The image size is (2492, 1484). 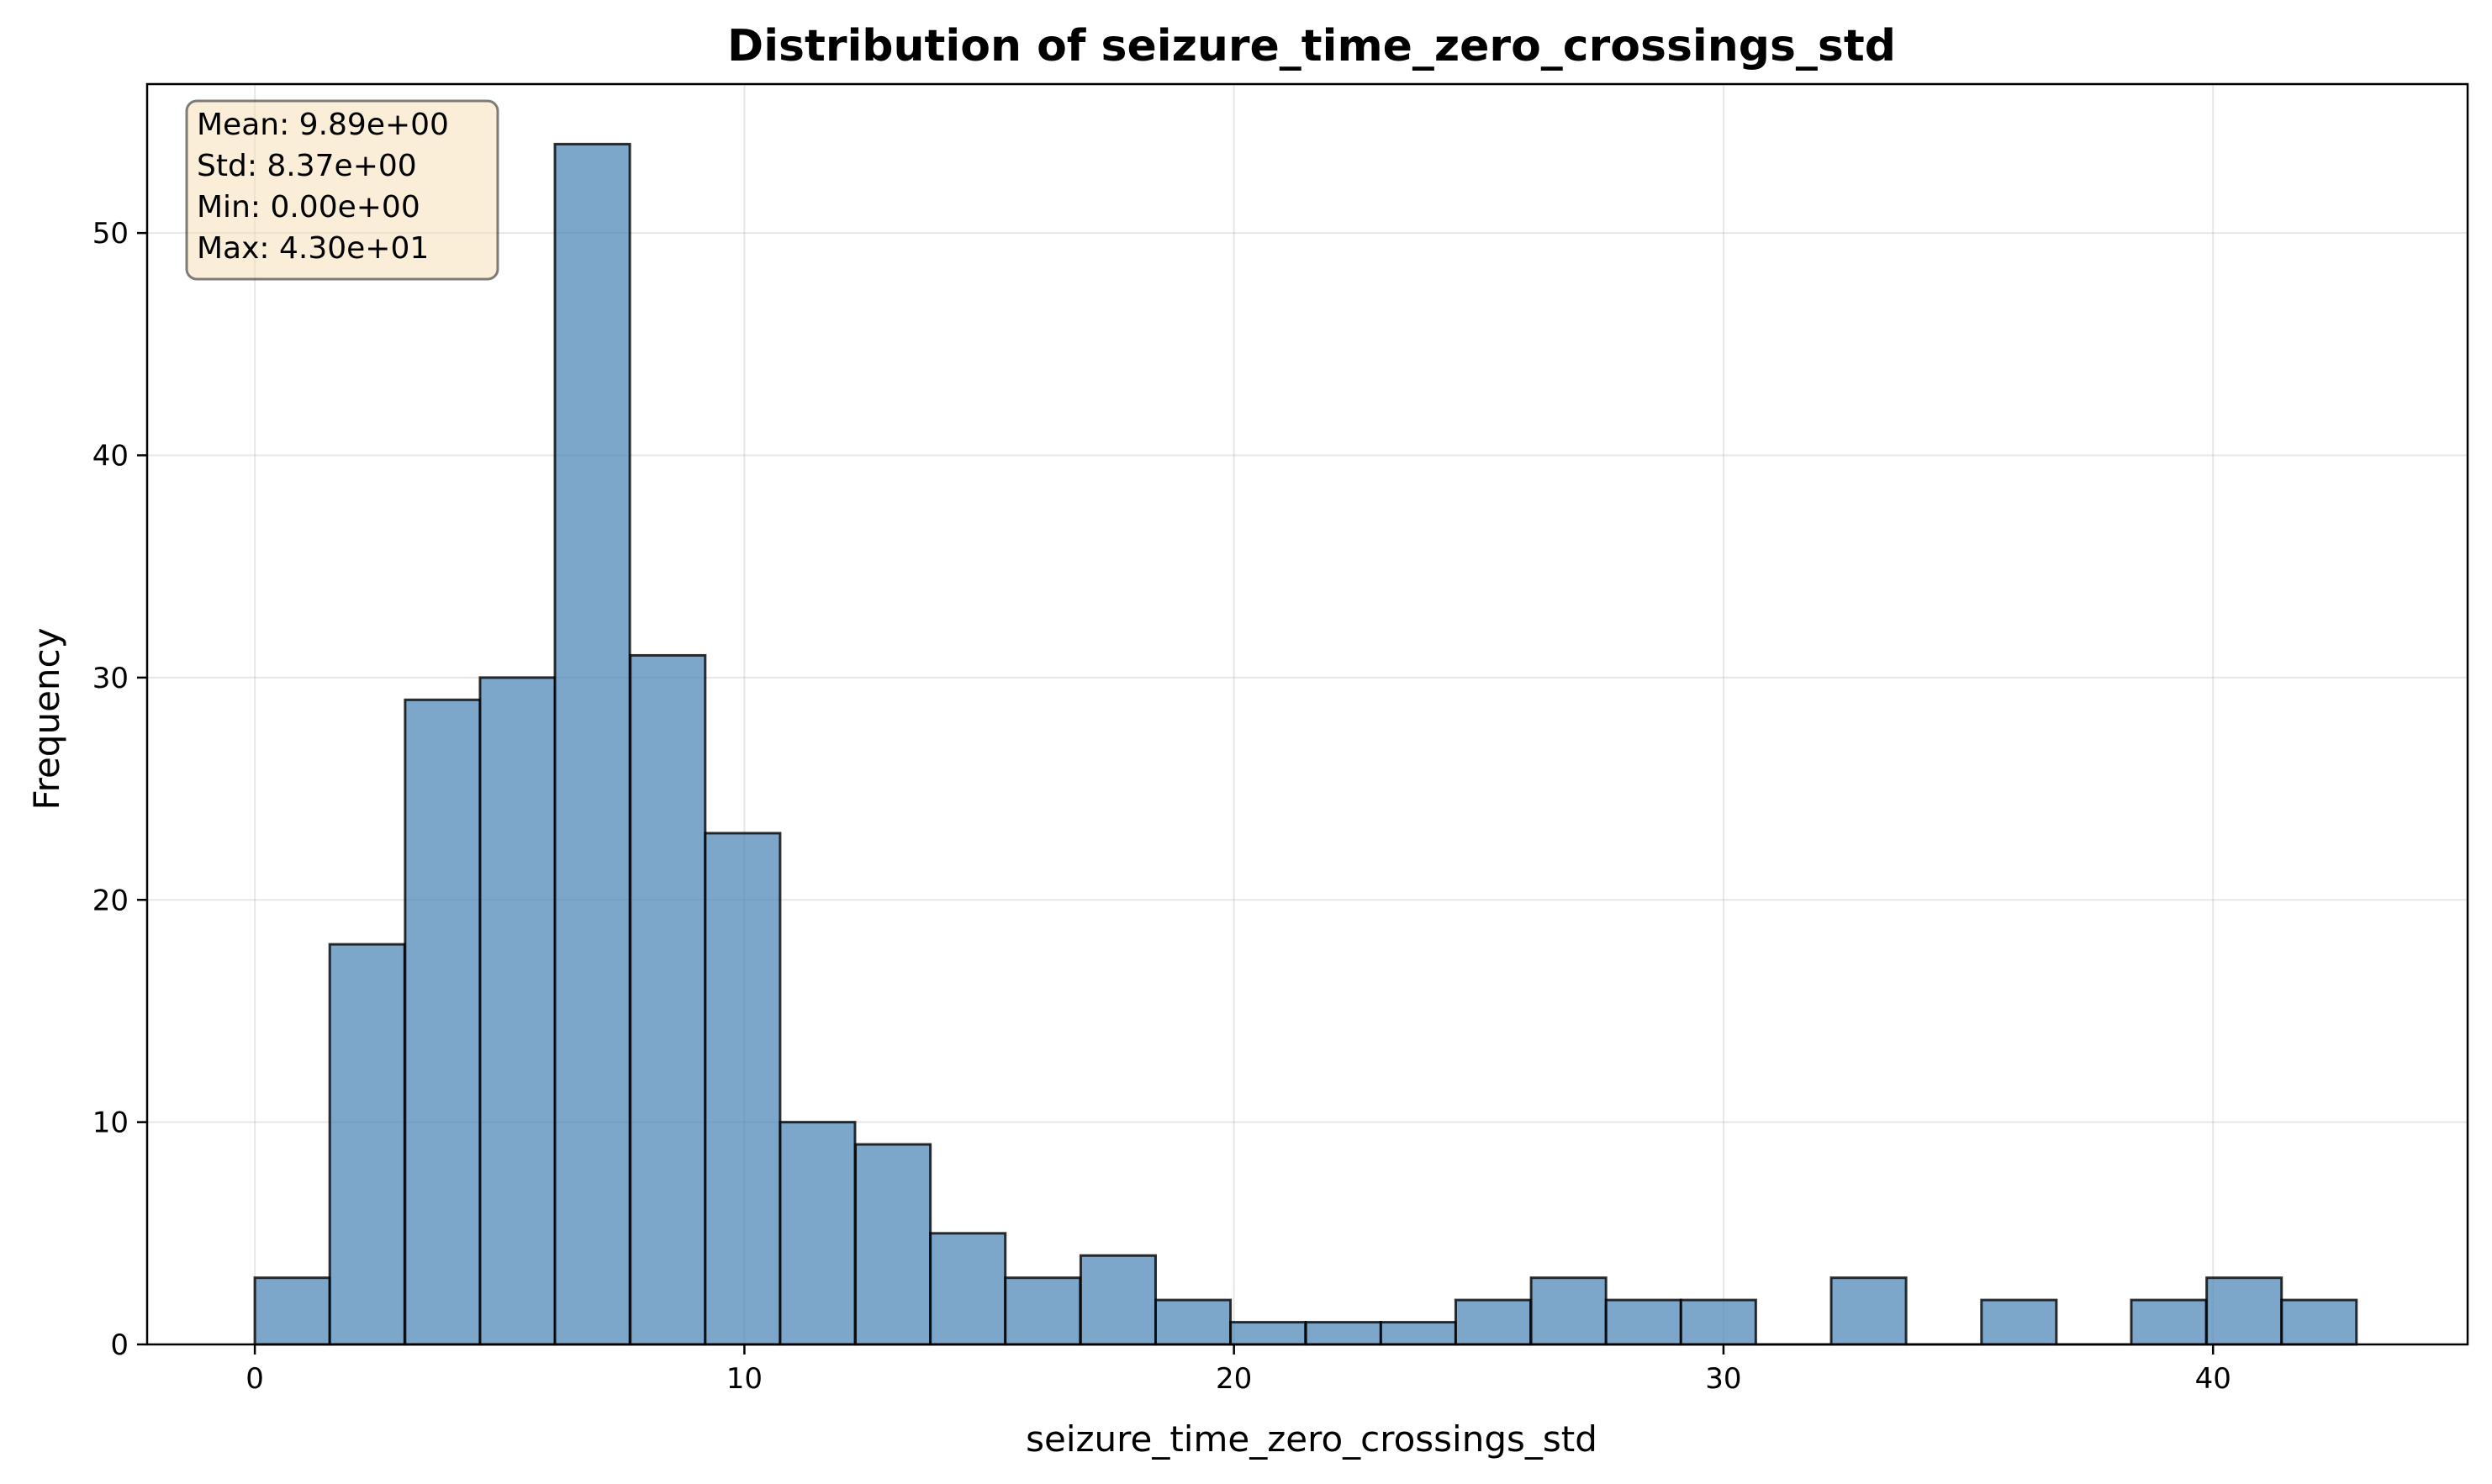 What do you see at coordinates (110, 456) in the screenshot?
I see `y-tick-label: 40` at bounding box center [110, 456].